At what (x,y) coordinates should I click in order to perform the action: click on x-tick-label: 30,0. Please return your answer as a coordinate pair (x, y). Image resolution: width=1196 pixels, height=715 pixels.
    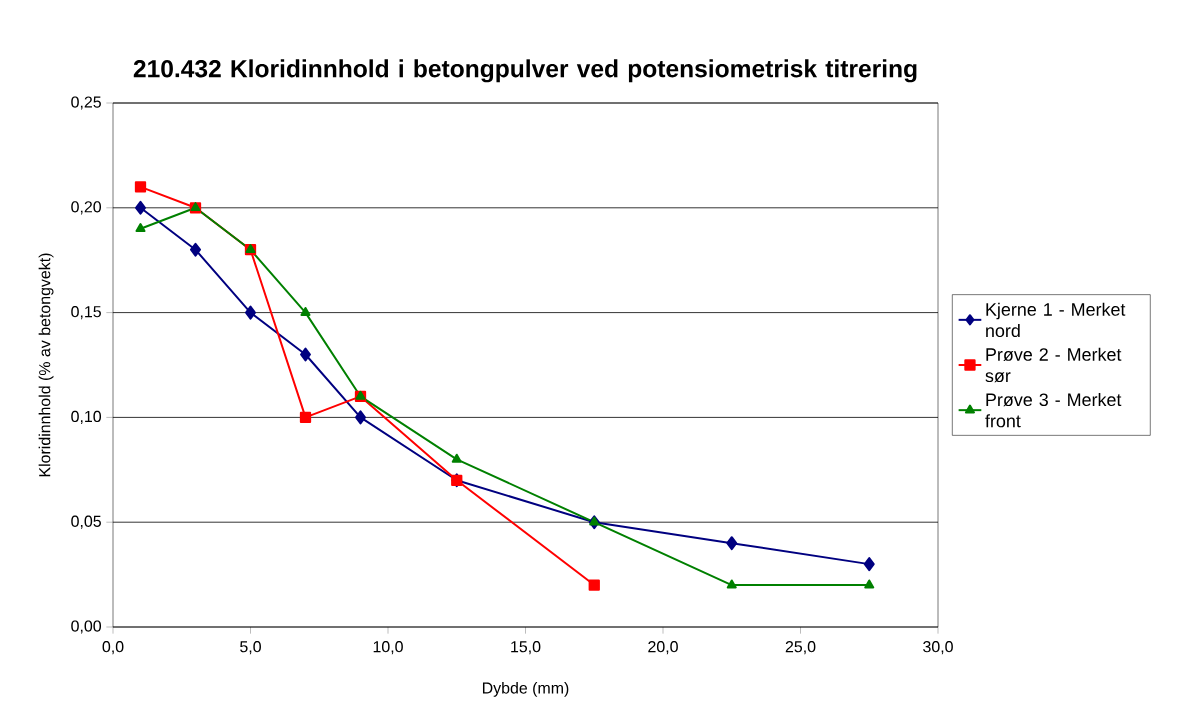
    Looking at the image, I should click on (938, 648).